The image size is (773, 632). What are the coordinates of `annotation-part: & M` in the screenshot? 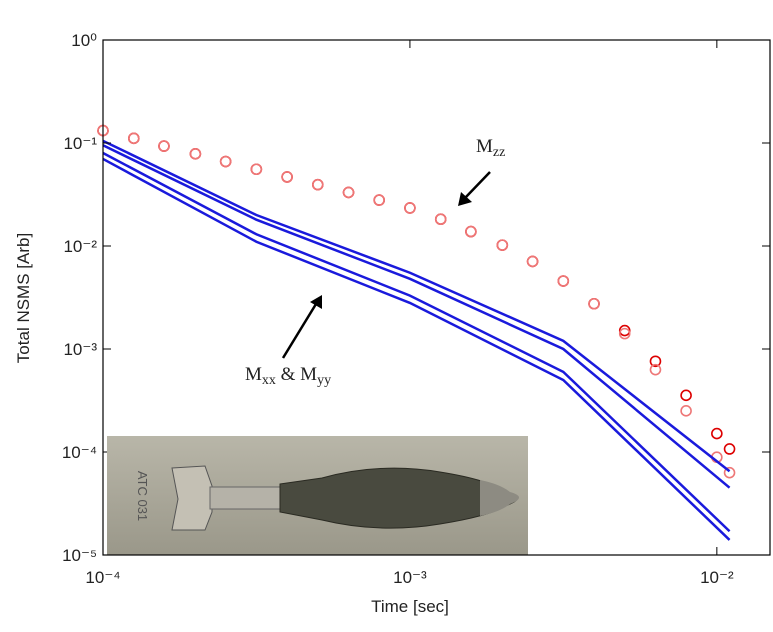 It's located at (296, 374).